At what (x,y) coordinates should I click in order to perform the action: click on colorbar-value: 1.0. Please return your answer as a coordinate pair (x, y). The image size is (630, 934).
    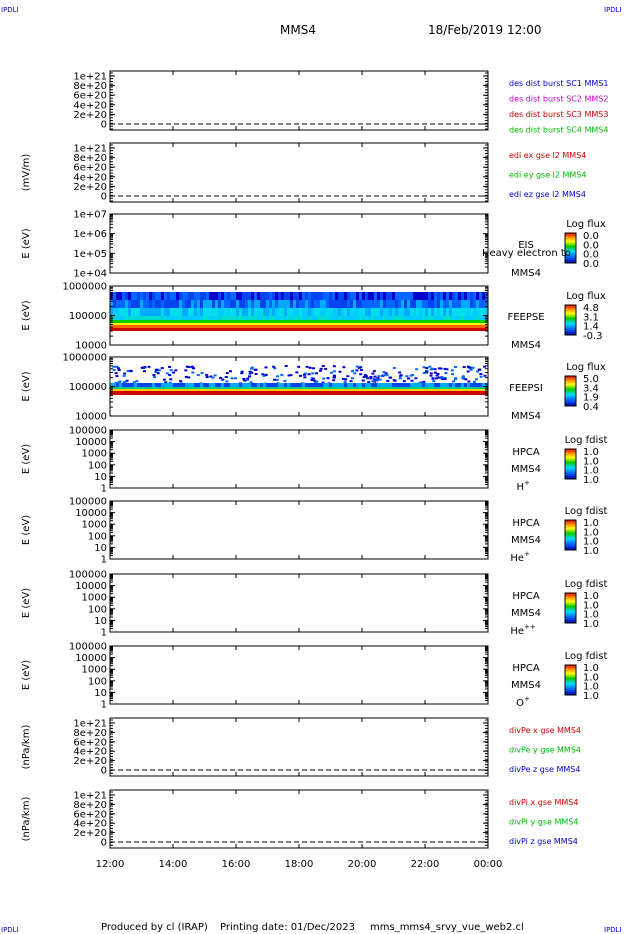
    Looking at the image, I should click on (591, 624).